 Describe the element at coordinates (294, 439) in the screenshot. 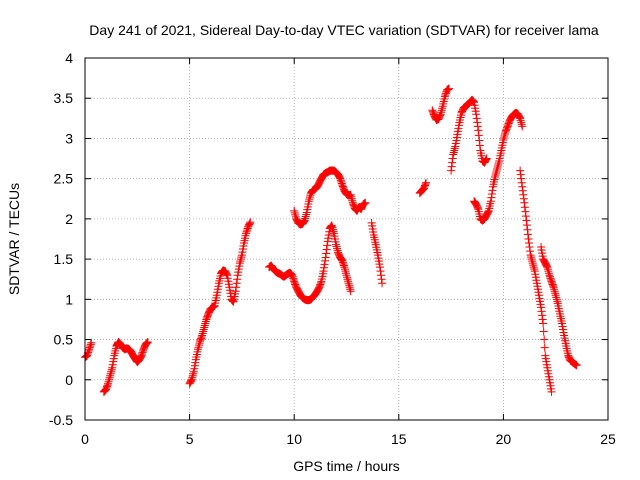

I see `x-tick-label-2: 10` at that location.